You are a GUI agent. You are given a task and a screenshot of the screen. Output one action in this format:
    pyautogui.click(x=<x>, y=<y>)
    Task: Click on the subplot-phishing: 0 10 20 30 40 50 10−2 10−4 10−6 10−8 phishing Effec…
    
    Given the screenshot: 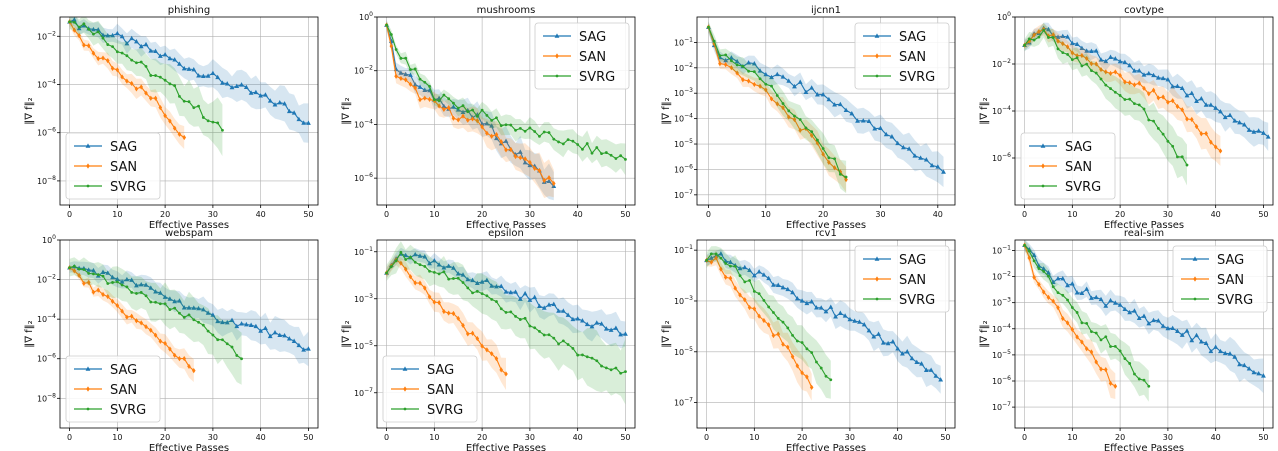 What is the action you would take?
    pyautogui.click(x=171, y=118)
    